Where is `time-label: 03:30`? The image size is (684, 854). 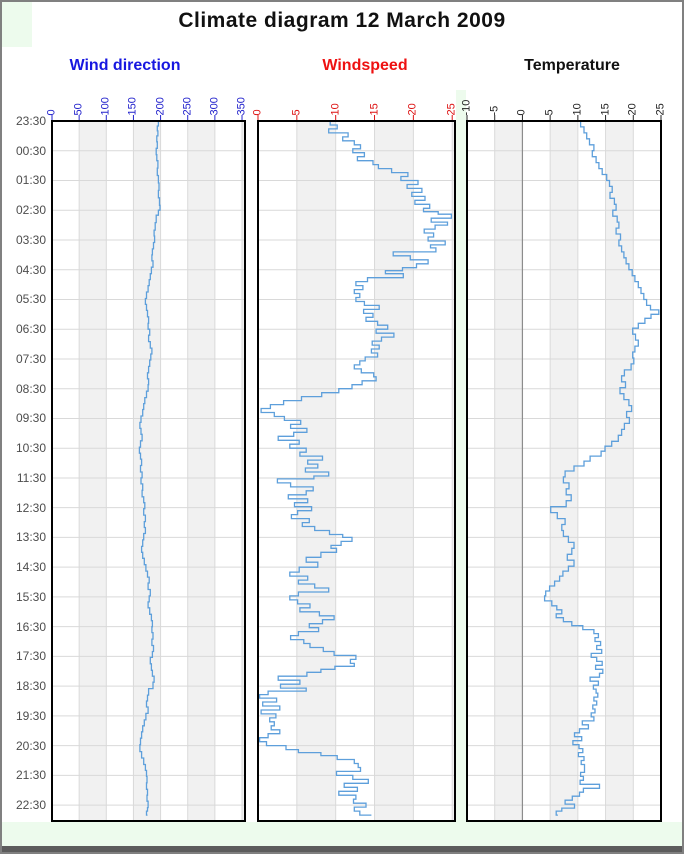 time-label: 03:30 is located at coordinates (30, 239).